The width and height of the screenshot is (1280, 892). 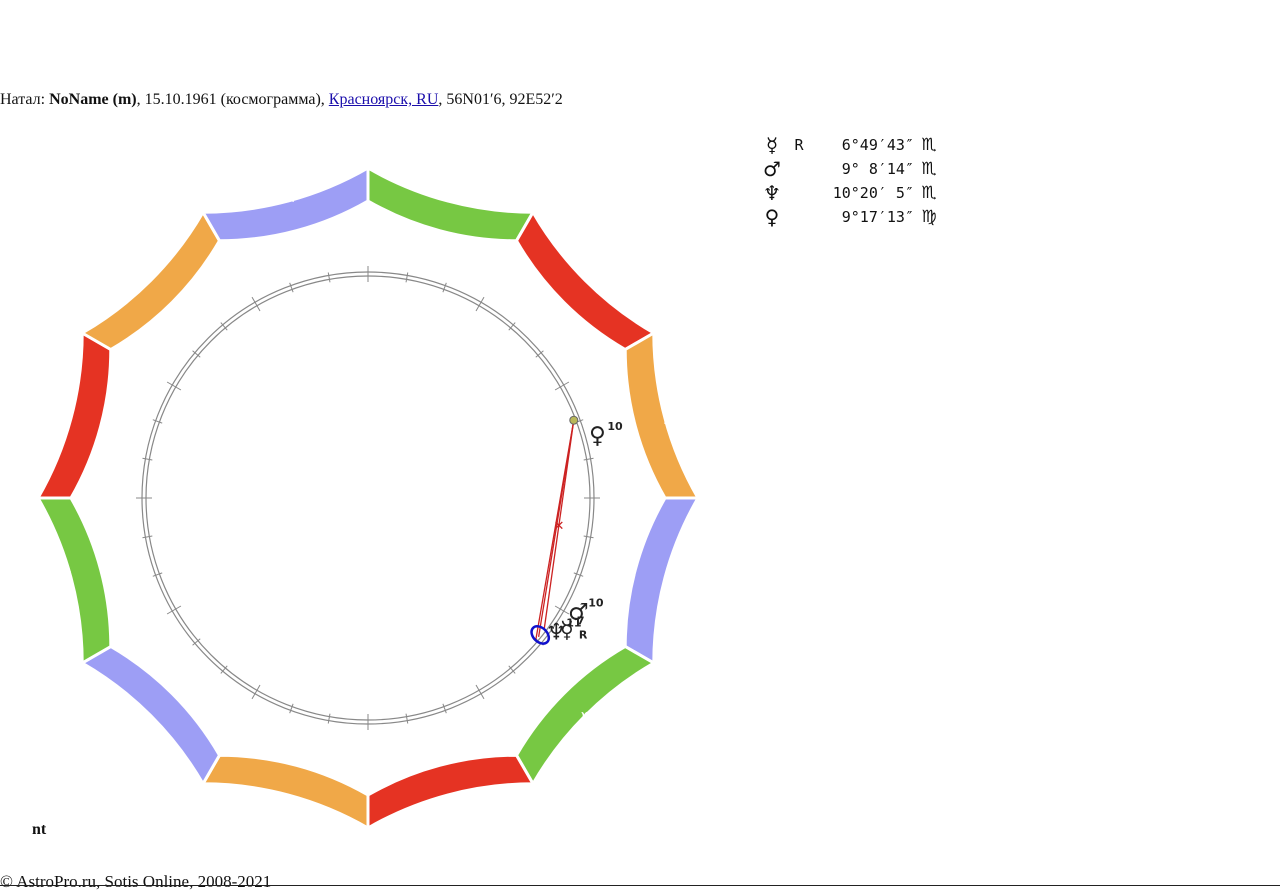 I want to click on virgo-glyph-icon: ♍, so click(x=671, y=417).